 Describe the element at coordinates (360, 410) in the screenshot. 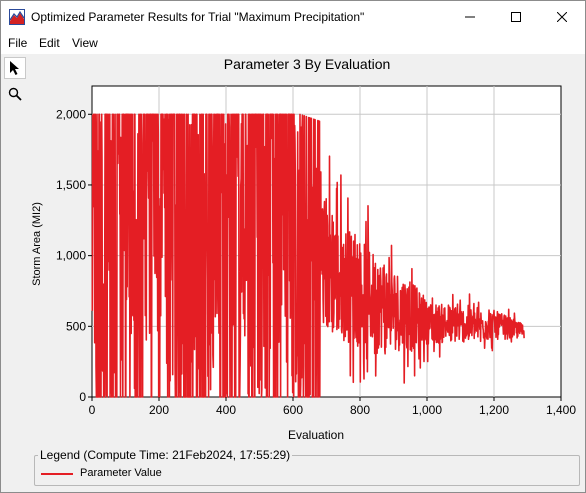

I see `x-tick-label: 800` at that location.